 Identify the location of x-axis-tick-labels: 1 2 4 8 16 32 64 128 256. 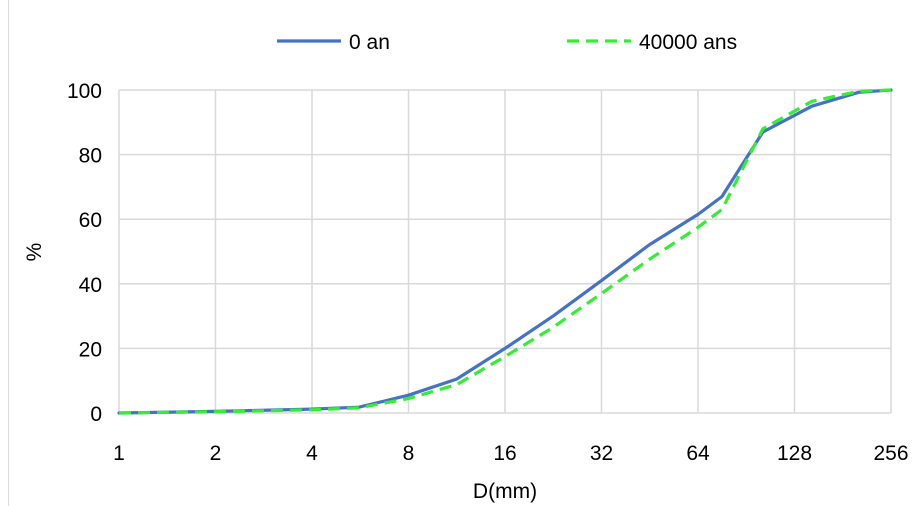
(510, 453).